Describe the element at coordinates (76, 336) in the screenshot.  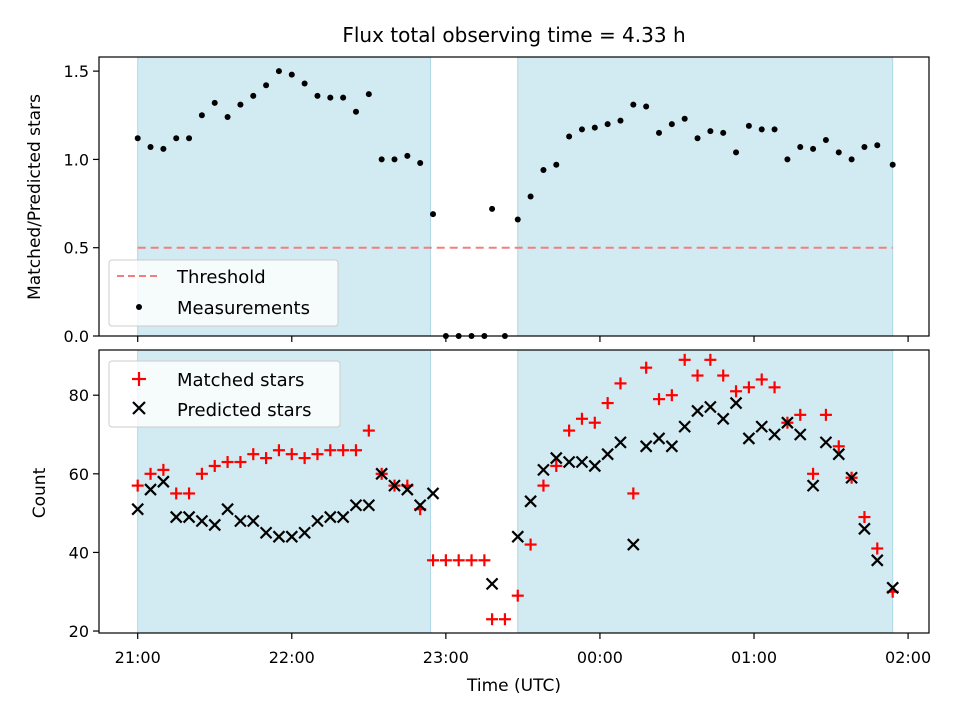
I see `top-y-tick-label-0: 0.0` at that location.